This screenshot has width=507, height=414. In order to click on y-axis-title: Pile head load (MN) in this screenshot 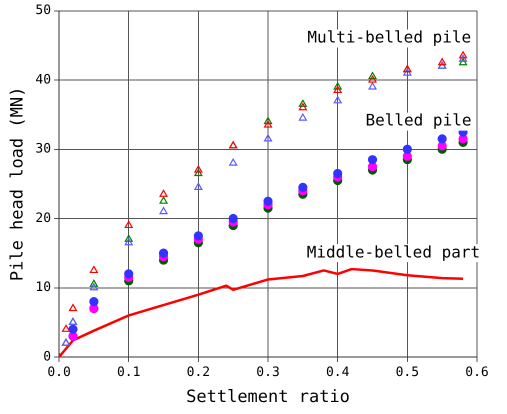, I will do `click(18, 184)`.